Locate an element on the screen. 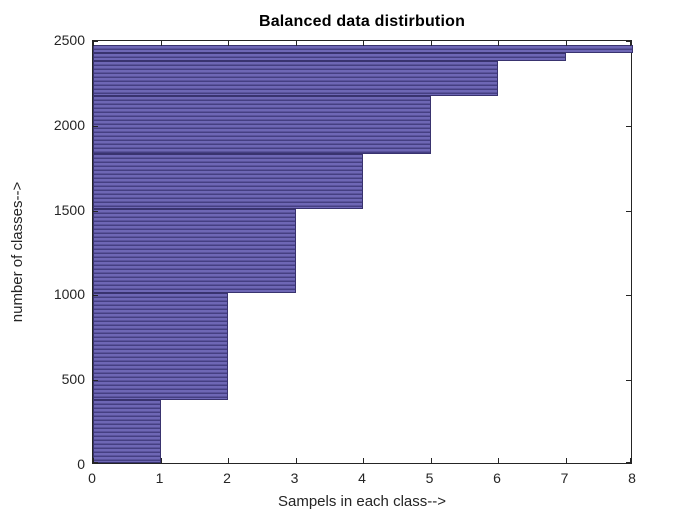 This screenshot has width=700, height=525. x-tick-label: 2 is located at coordinates (227, 478).